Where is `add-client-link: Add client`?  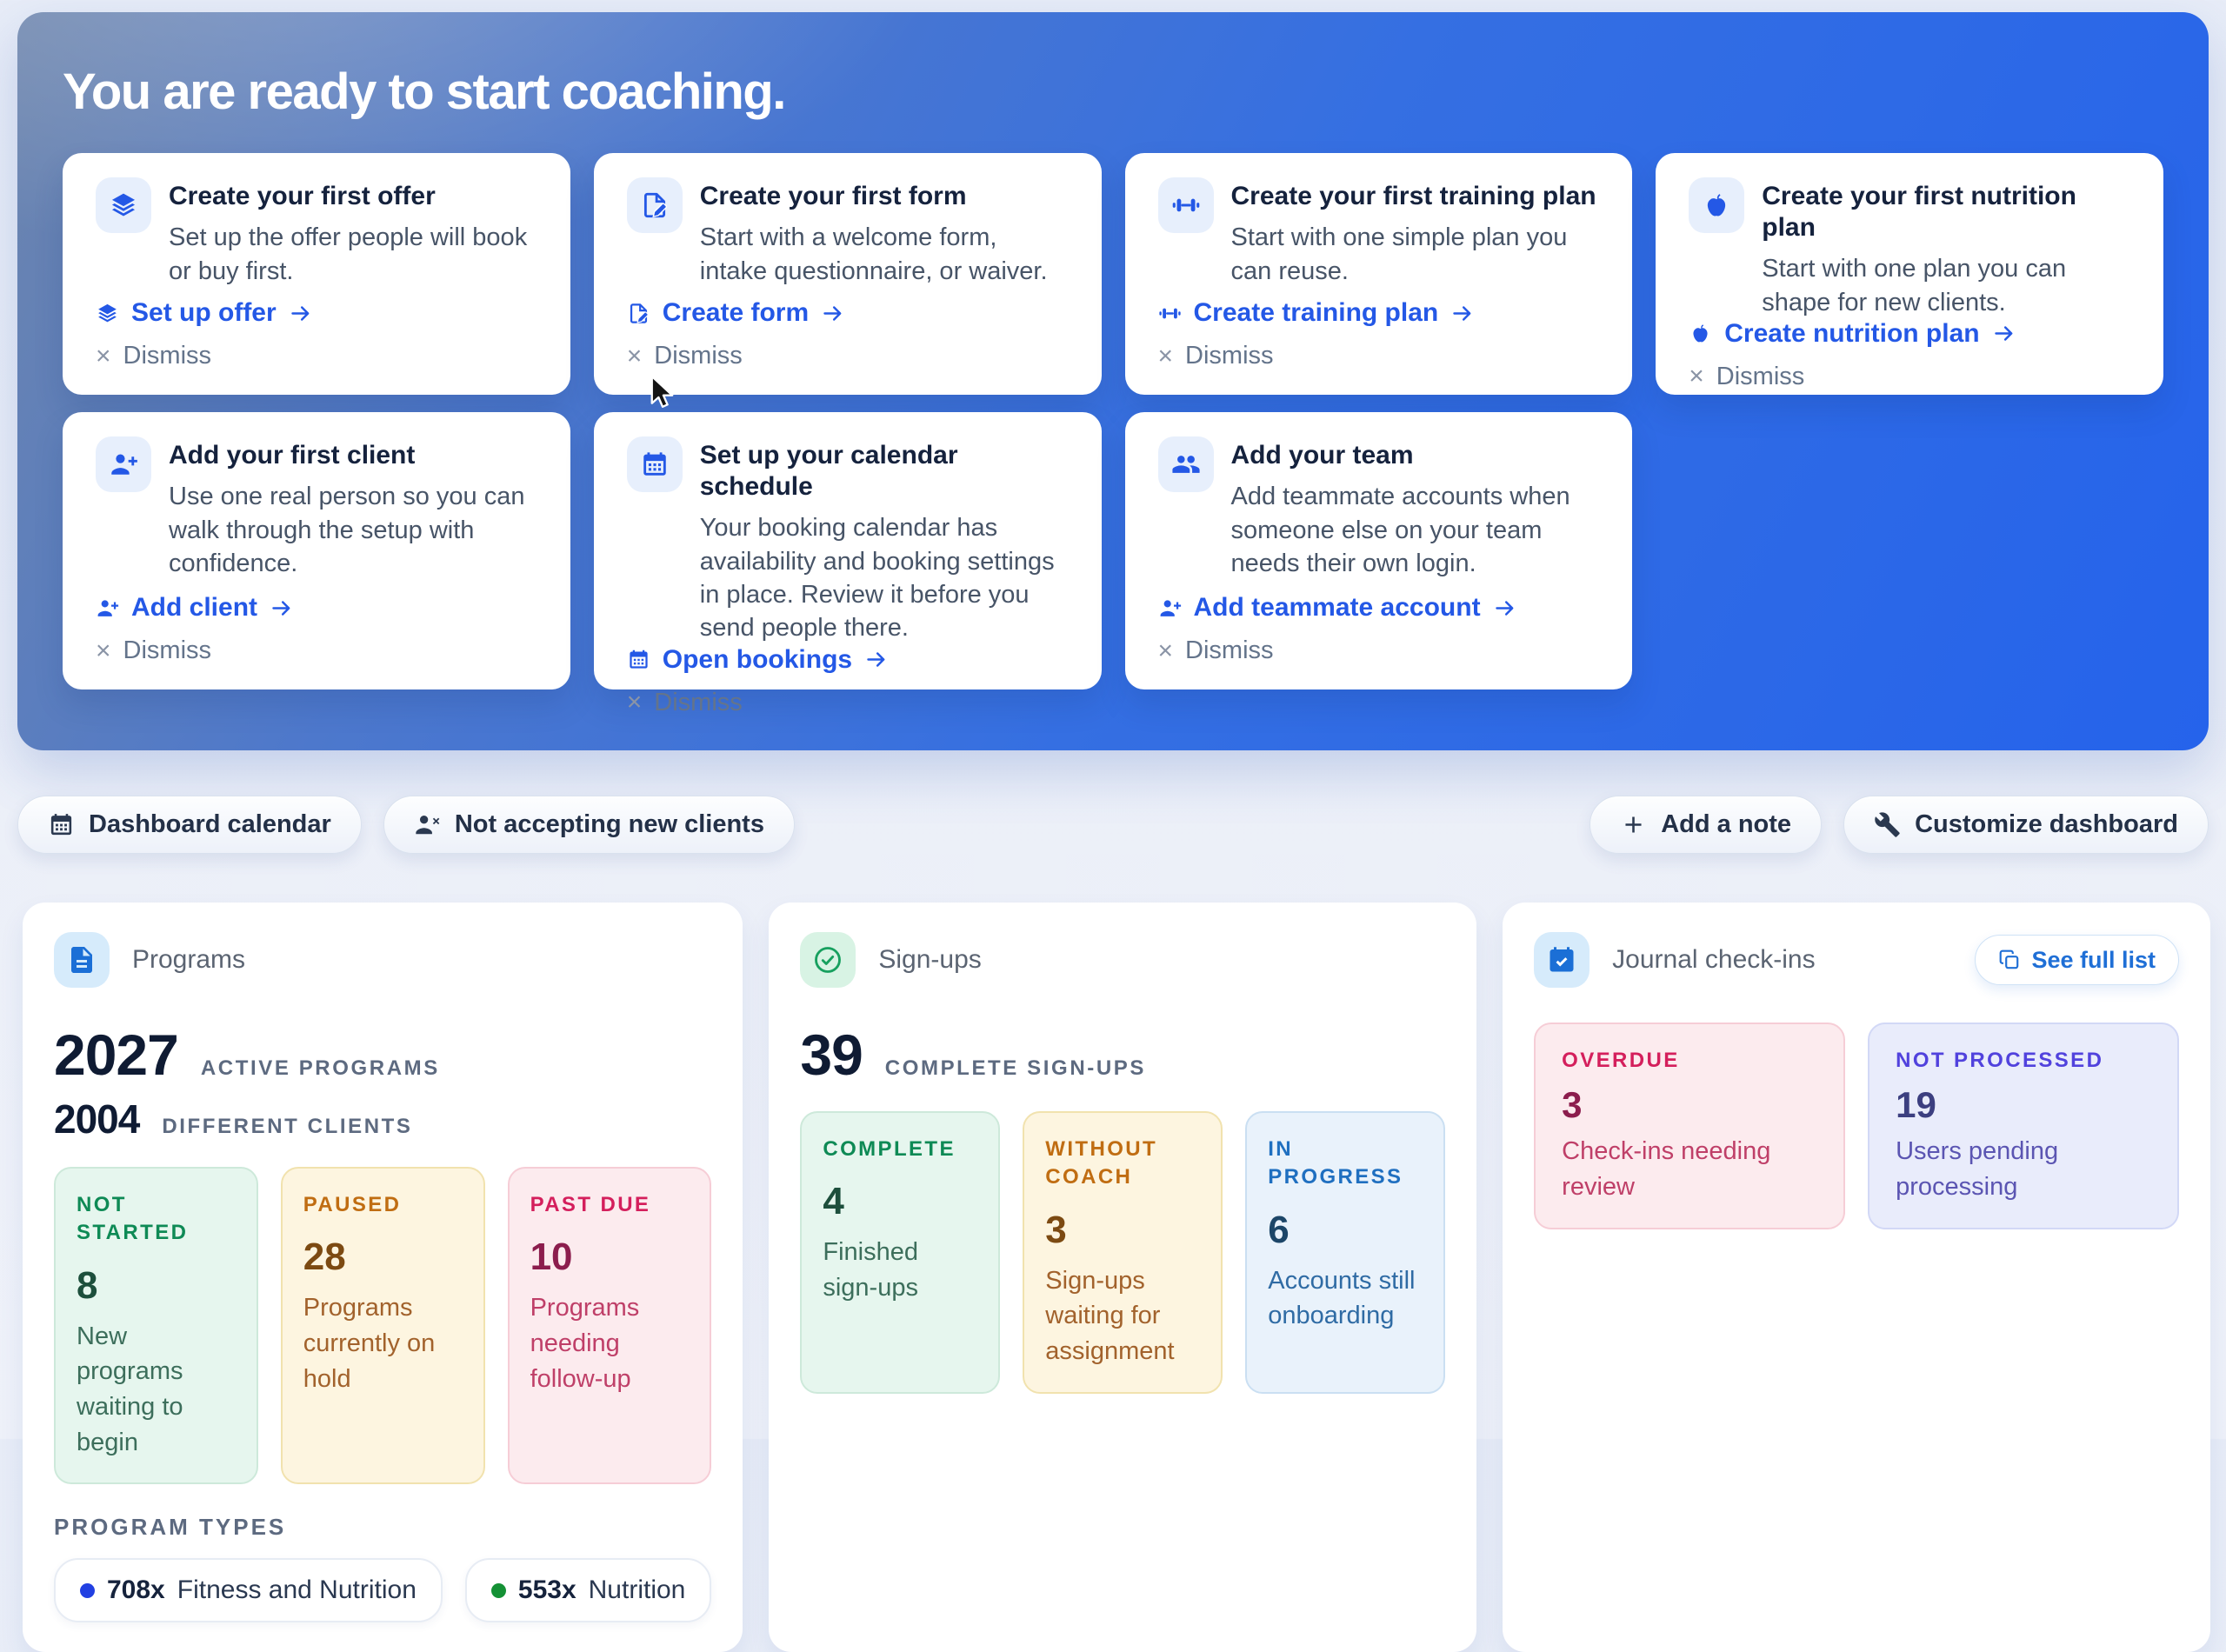
add-client-link: Add client is located at coordinates (316, 608).